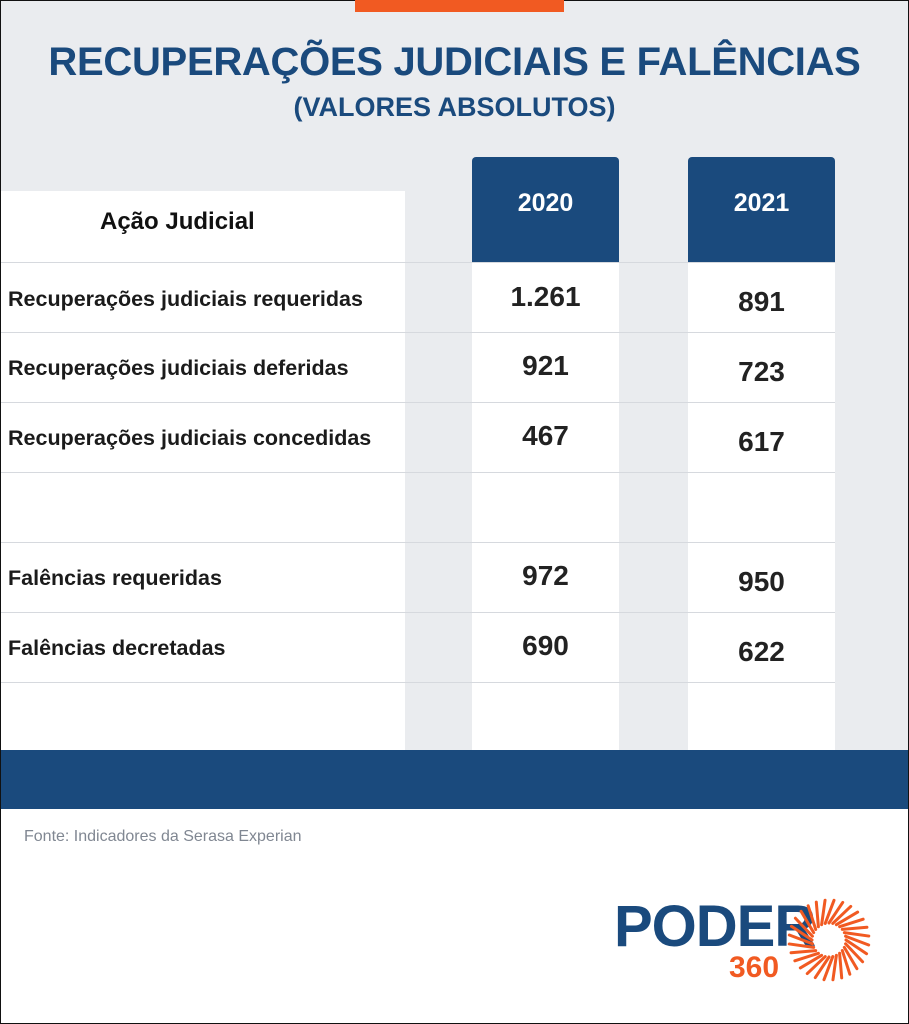  I want to click on logo-number: 360, so click(754, 967).